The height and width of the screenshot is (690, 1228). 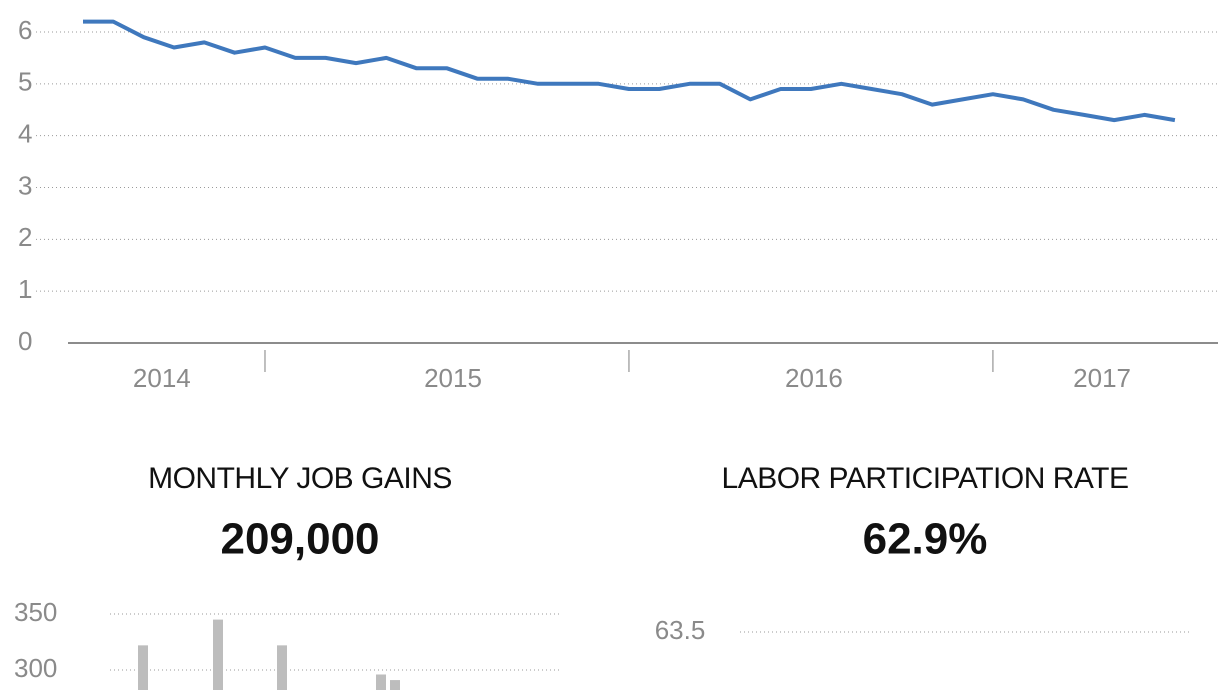 What do you see at coordinates (35, 668) in the screenshot?
I see `y-tick-label: 300` at bounding box center [35, 668].